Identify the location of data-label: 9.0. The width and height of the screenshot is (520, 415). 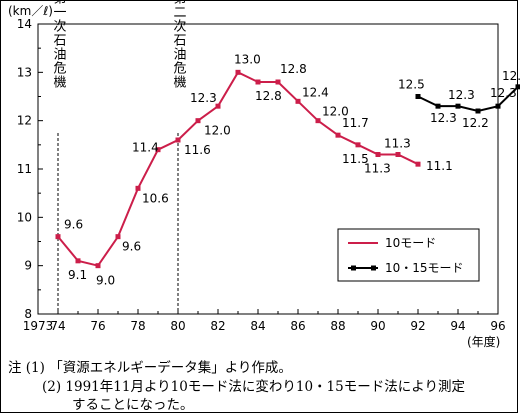
(105, 281).